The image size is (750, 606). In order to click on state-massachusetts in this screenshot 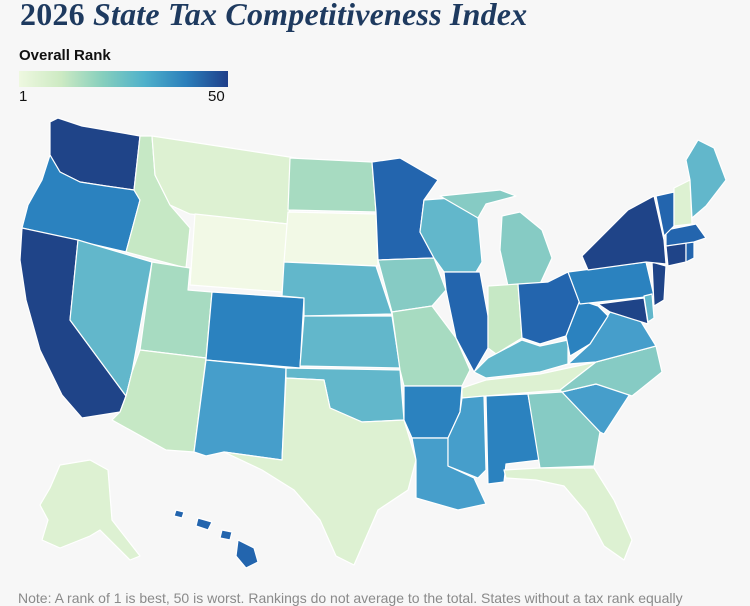, I will do `click(686, 235)`.